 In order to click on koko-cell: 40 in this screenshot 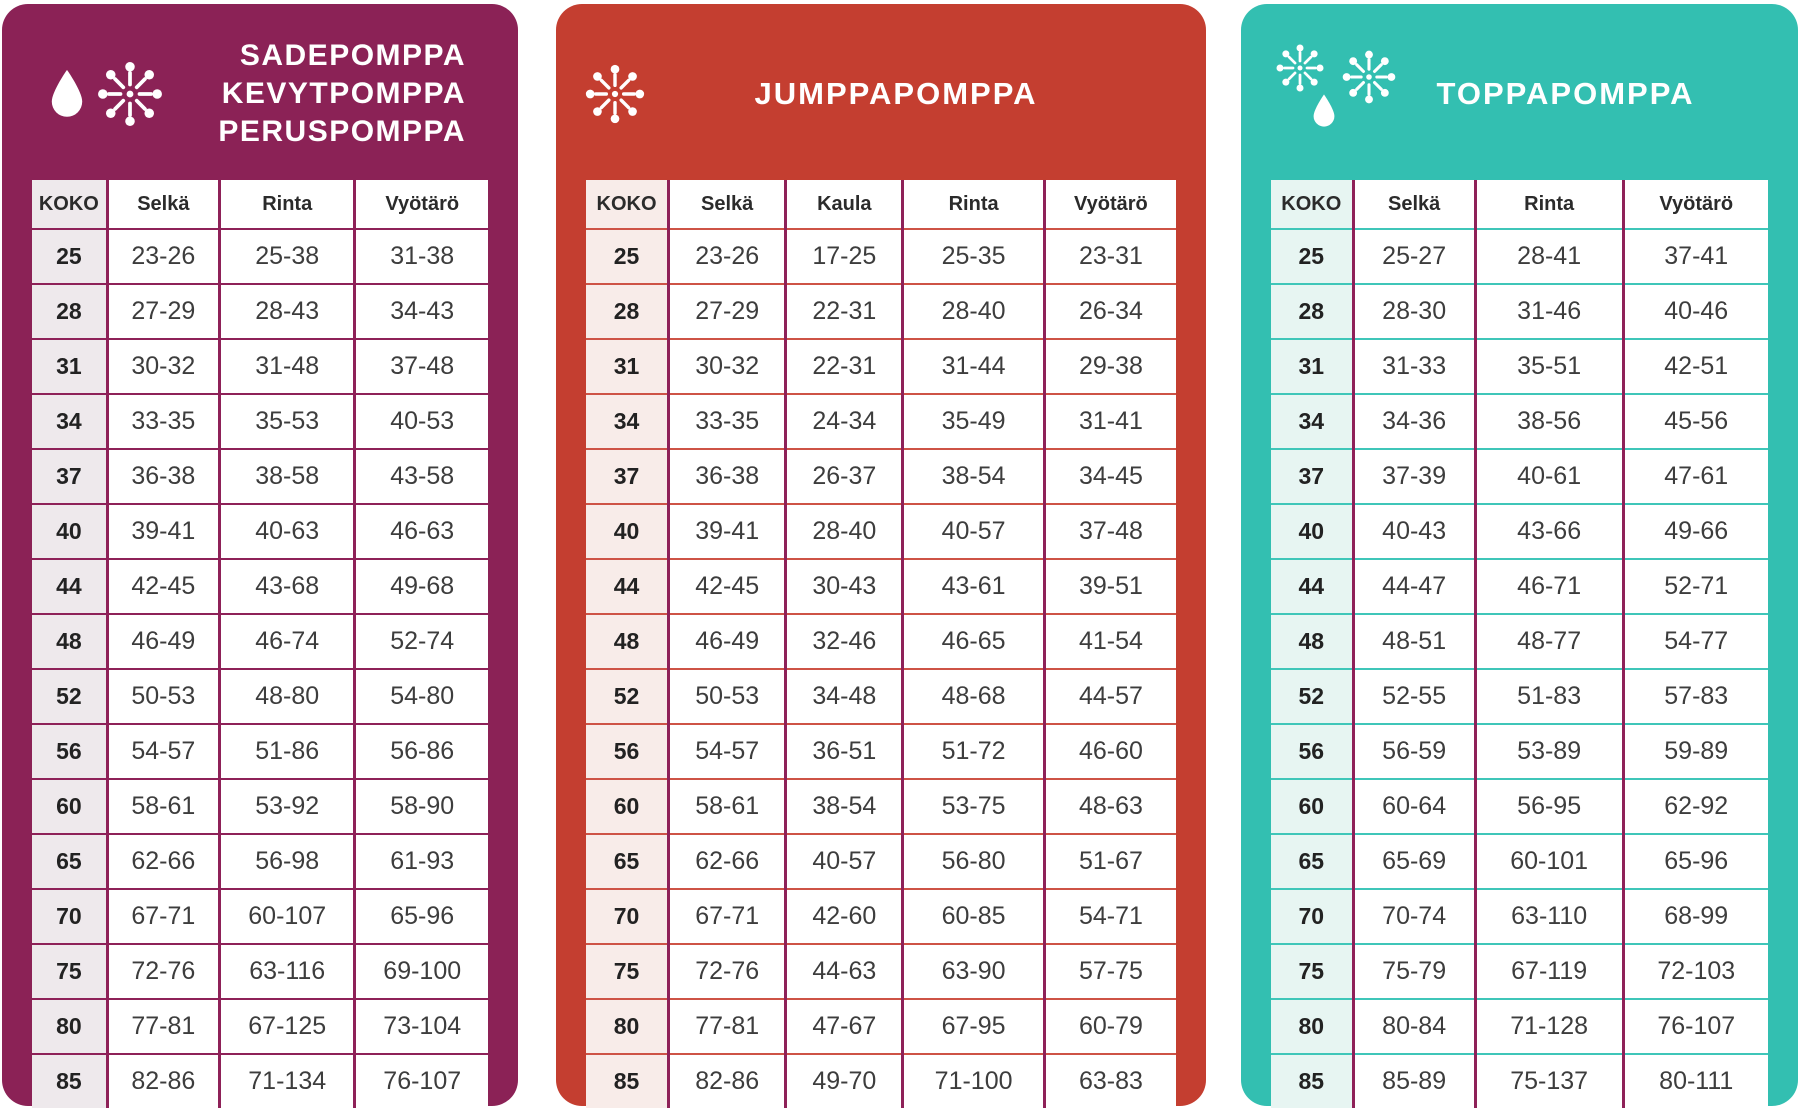, I will do `click(70, 531)`.